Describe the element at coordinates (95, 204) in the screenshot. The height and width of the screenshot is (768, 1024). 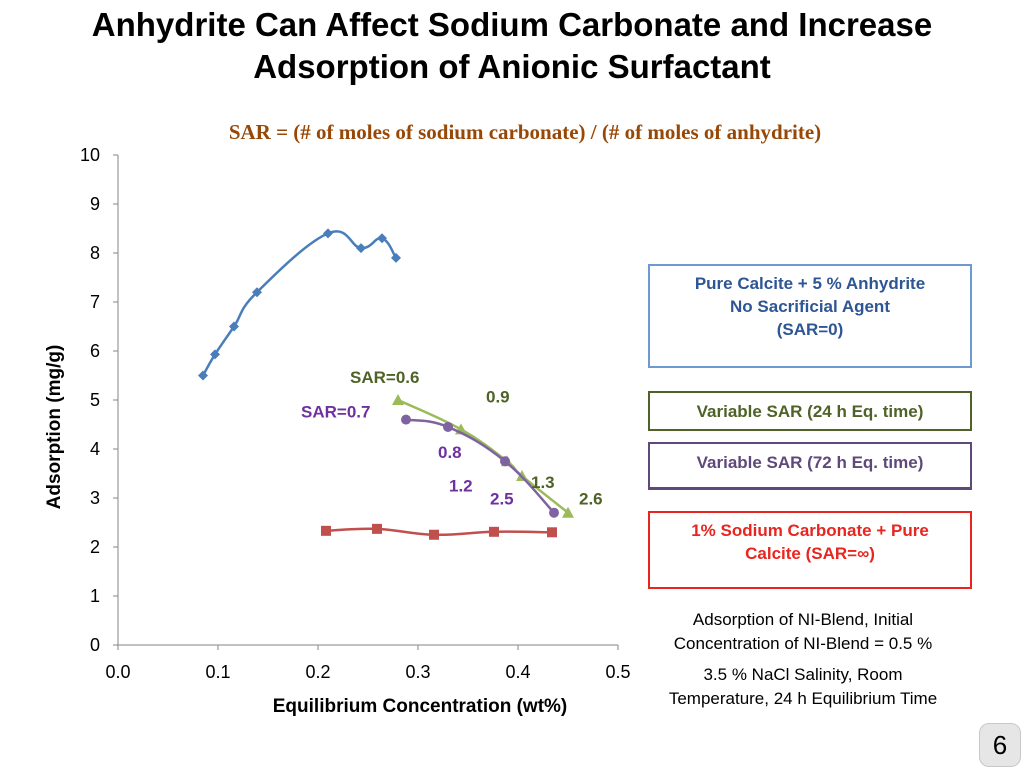
I see `y-tick-label: 9` at that location.